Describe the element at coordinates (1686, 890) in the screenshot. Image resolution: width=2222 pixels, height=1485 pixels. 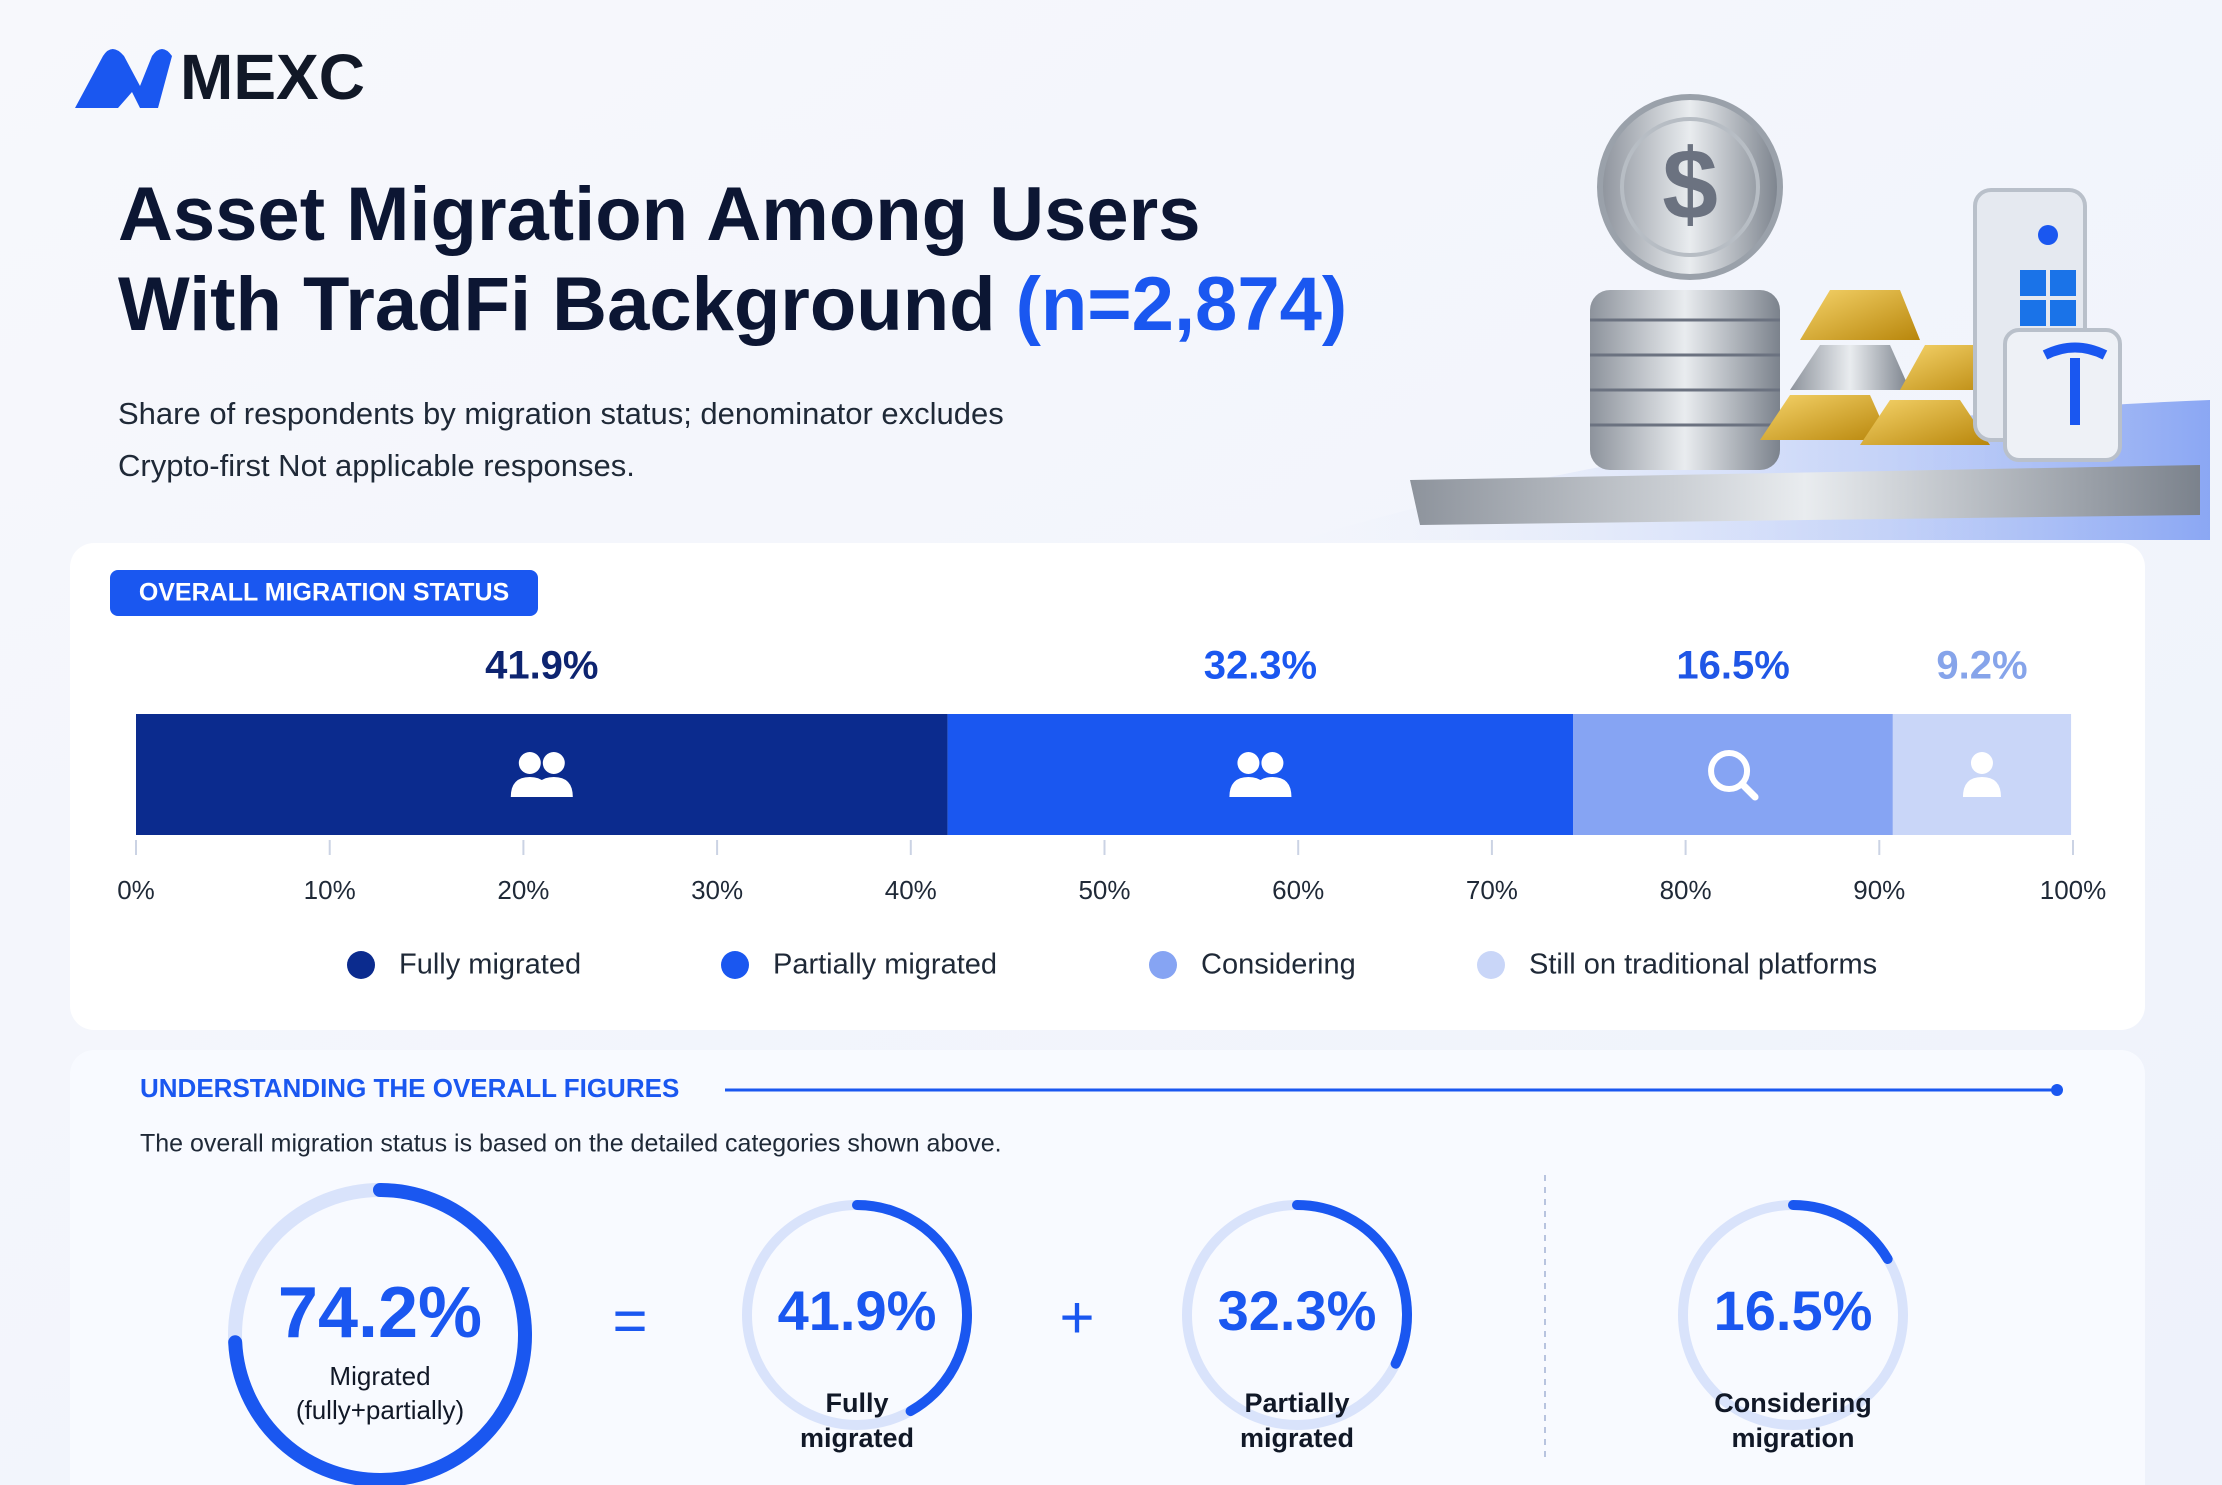
I see `x-tick-label: 80%` at that location.